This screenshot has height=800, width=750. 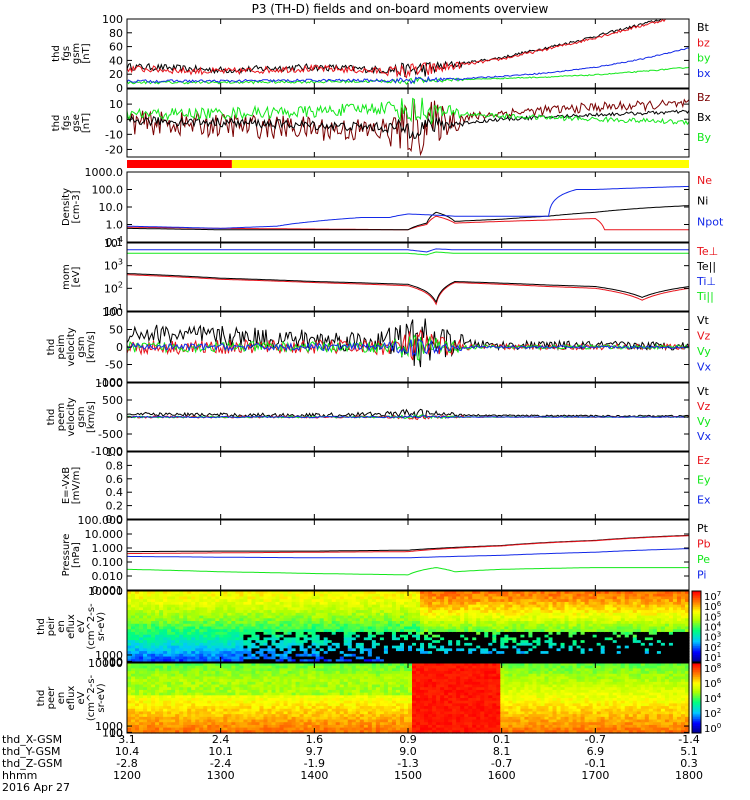 I want to click on panel-frame, so click(x=408, y=53).